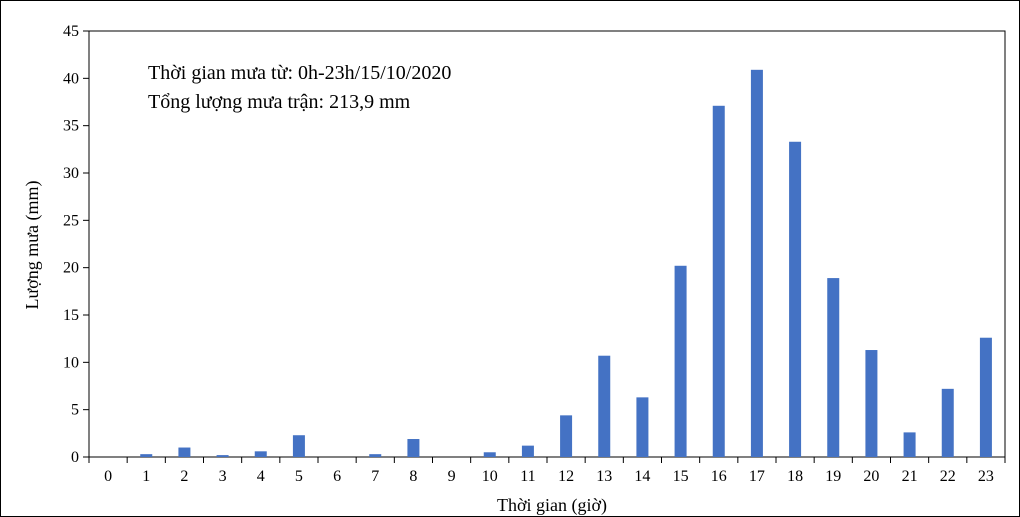  I want to click on x-tick-label: 4, so click(261, 476).